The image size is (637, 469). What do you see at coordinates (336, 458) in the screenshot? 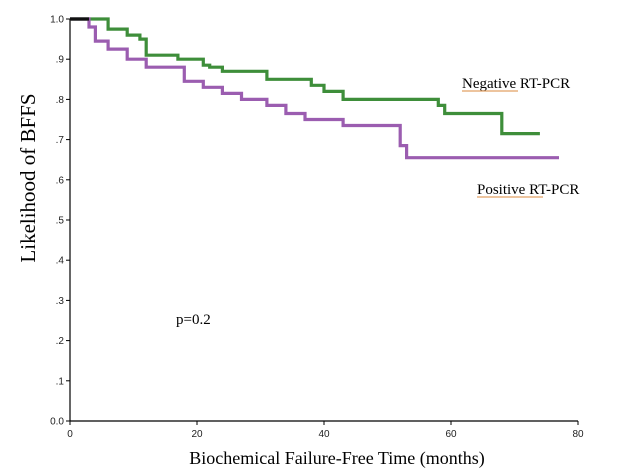
I see `x-axis-title: Biochemical Failure-Free Time (months)` at bounding box center [336, 458].